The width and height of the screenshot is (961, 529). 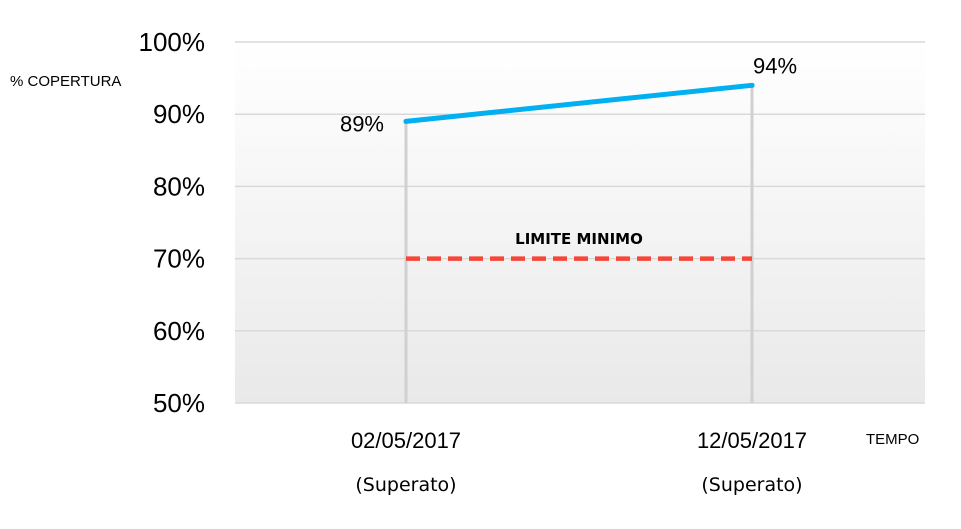 What do you see at coordinates (775, 65) in the screenshot?
I see `data-label: 94%` at bounding box center [775, 65].